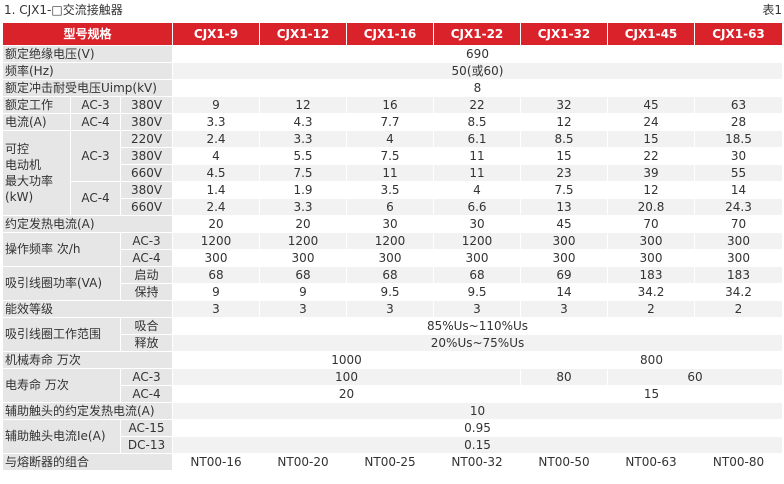 The height and width of the screenshot is (484, 784). Describe the element at coordinates (346, 394) in the screenshot. I see `cell-value: 20` at that location.